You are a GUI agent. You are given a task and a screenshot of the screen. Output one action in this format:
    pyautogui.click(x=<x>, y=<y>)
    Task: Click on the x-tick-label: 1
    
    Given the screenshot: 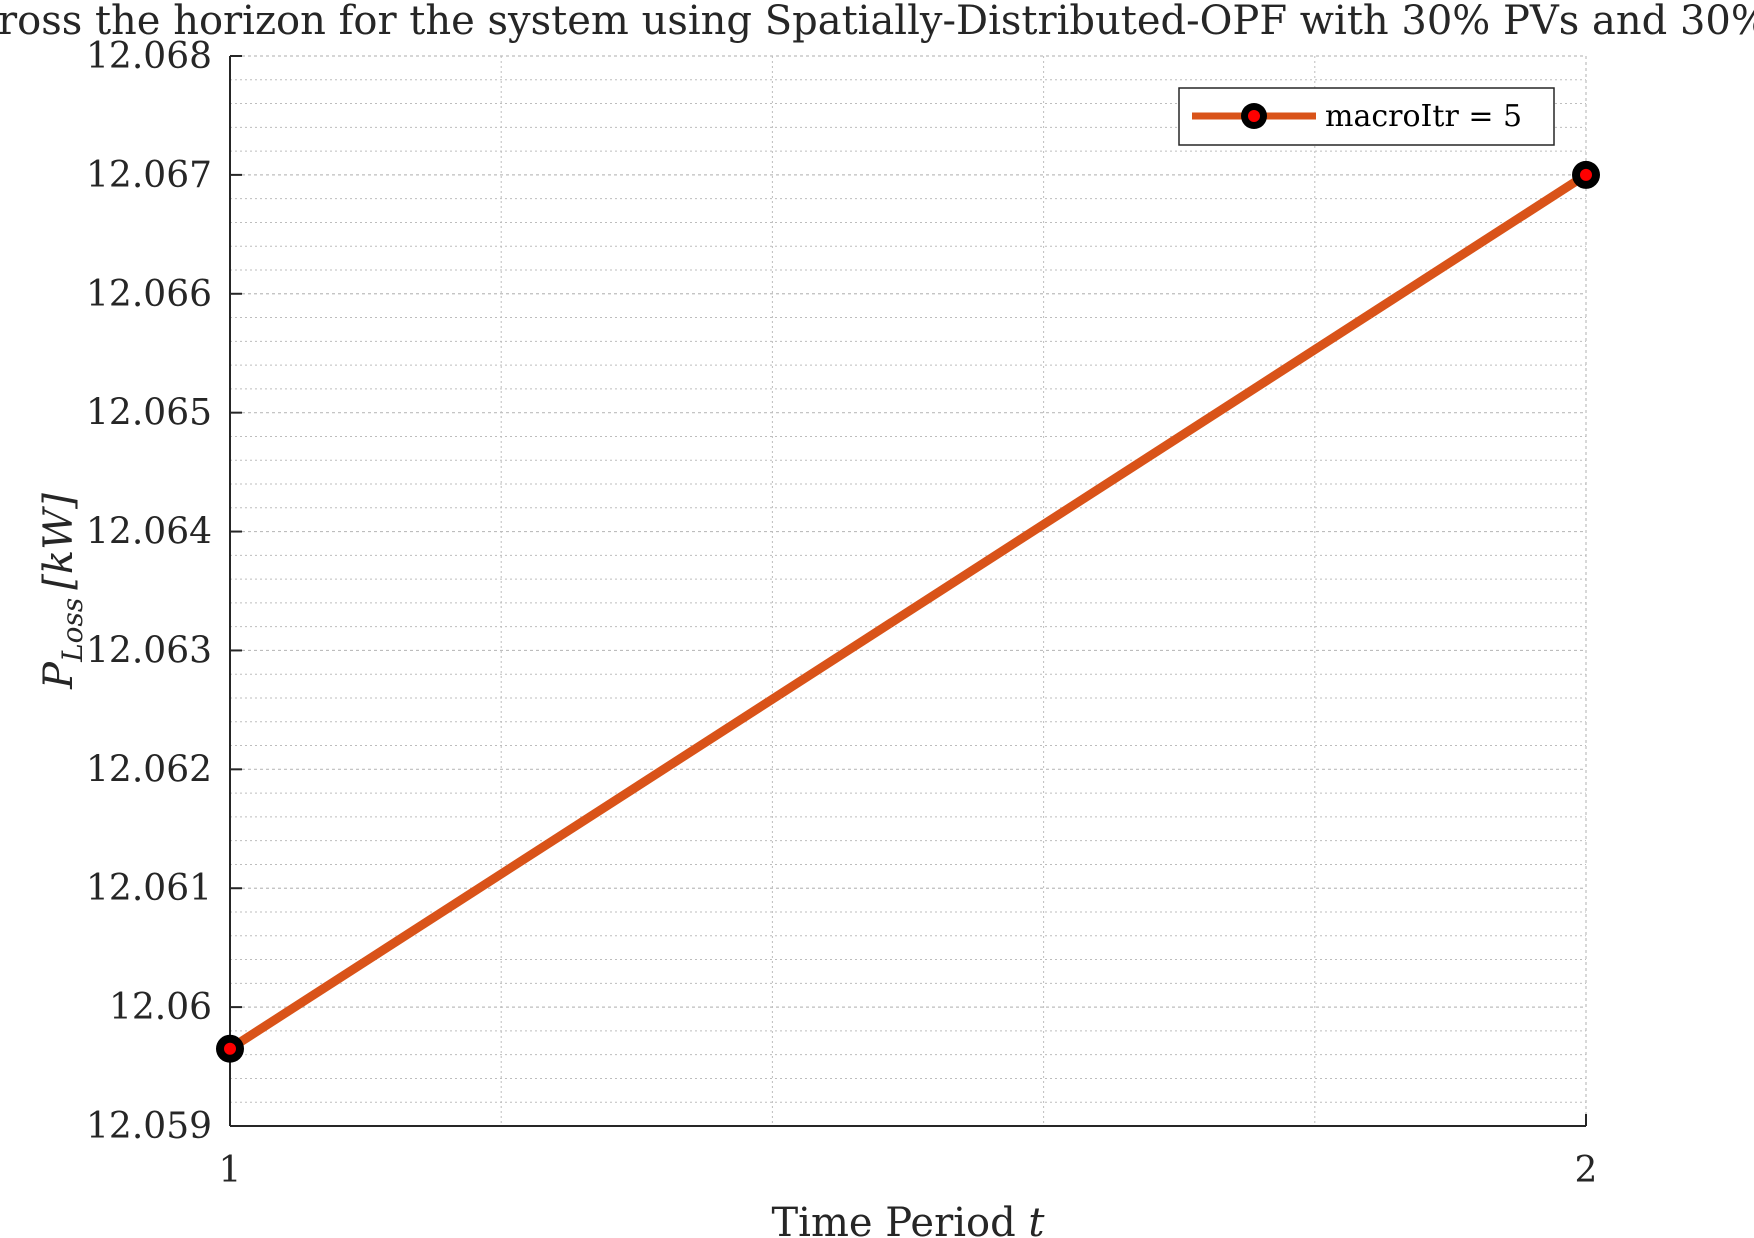 What is the action you would take?
    pyautogui.click(x=230, y=1170)
    